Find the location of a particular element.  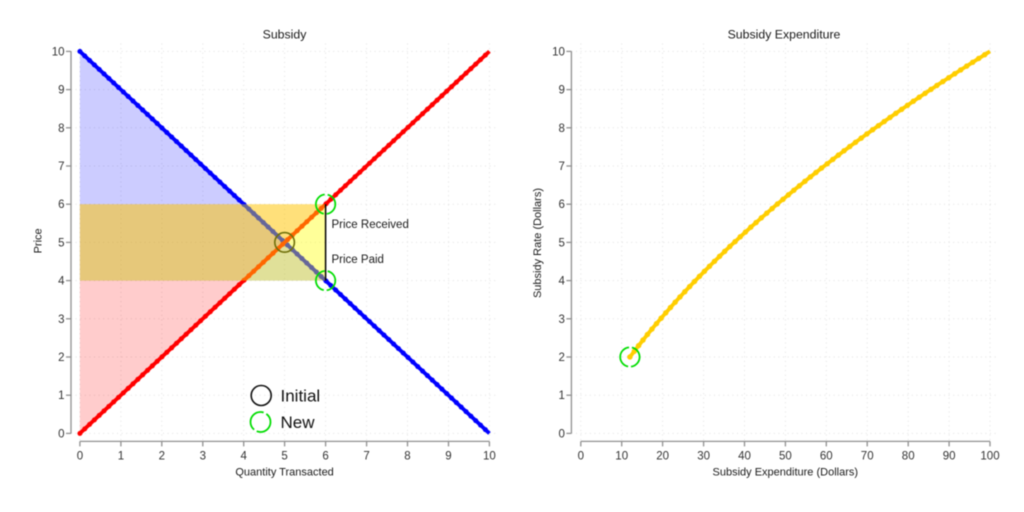

svg-text: 40 is located at coordinates (744, 457).